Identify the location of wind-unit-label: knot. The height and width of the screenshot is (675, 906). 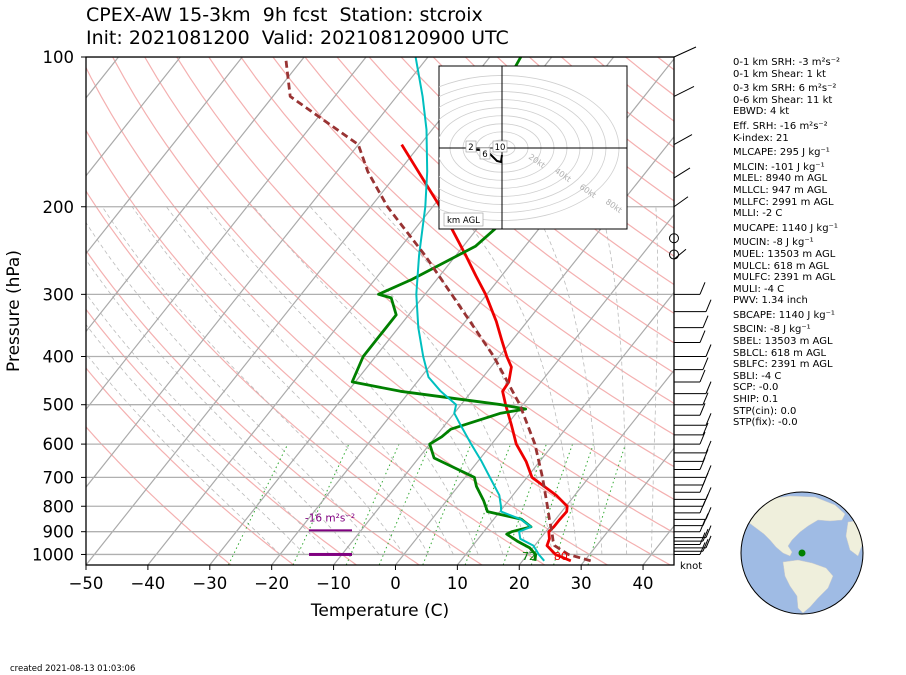
(691, 566).